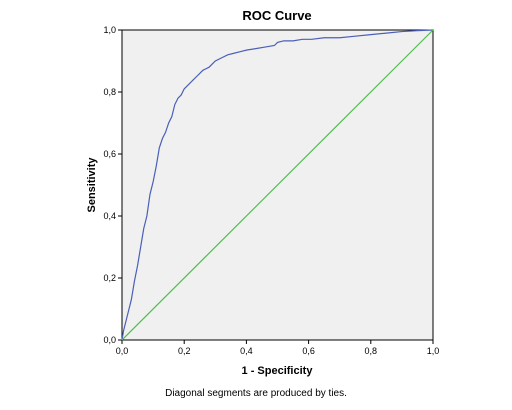  What do you see at coordinates (92, 185) in the screenshot?
I see `y-axis-label: Sensitivity` at bounding box center [92, 185].